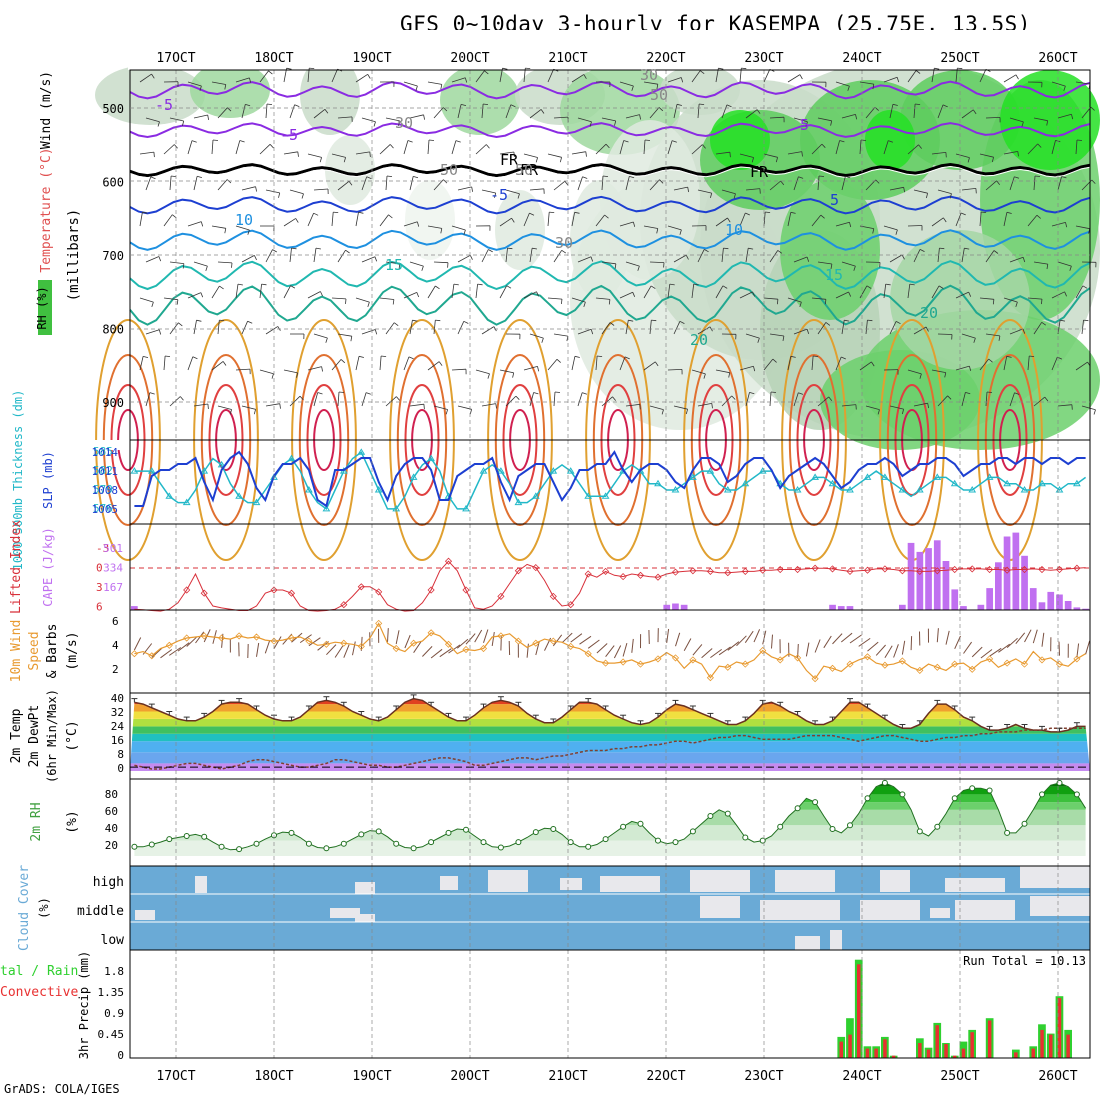  Describe the element at coordinates (763, 1076) in the screenshot. I see `x-label-bottom: 23OCT` at that location.